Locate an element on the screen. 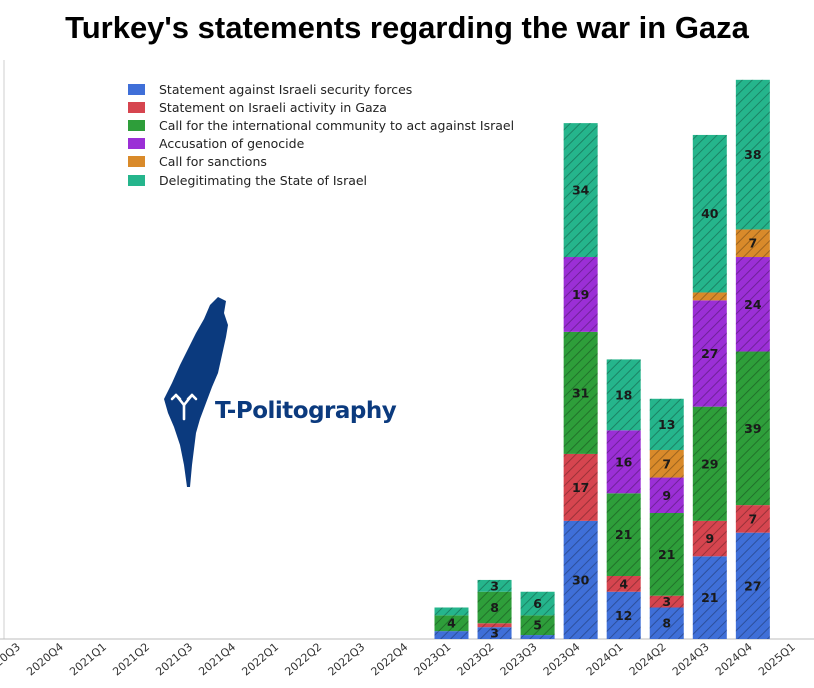 This screenshot has height=688, width=814. israel-map-icon is located at coordinates (196, 392).